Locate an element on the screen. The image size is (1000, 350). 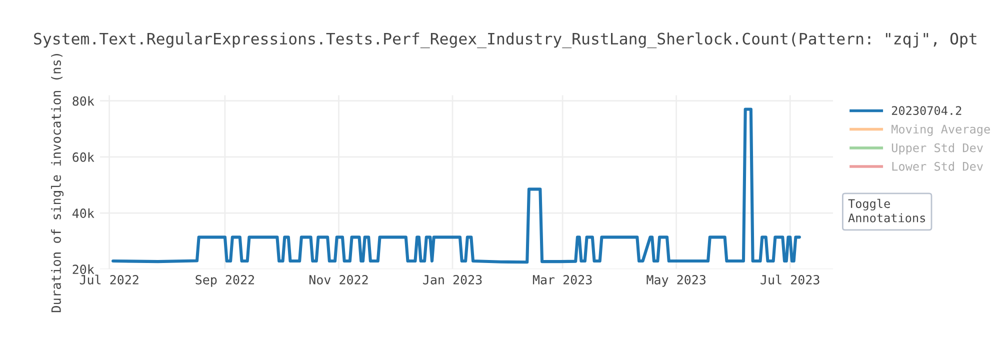
y-tick-label: 20k is located at coordinates (83, 269).